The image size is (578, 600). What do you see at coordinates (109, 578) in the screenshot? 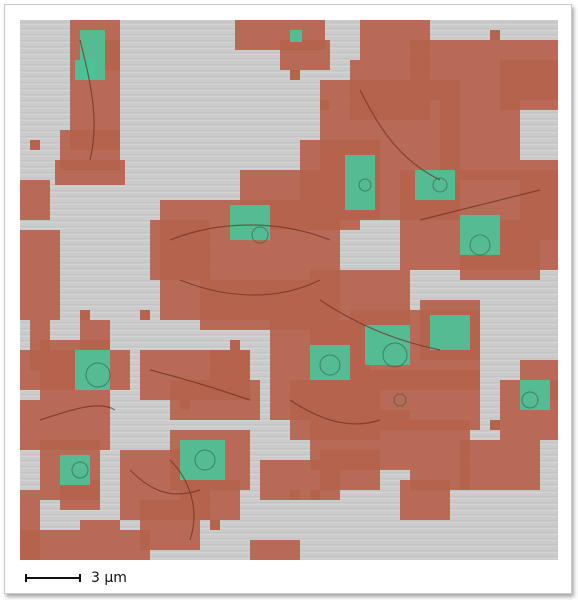
I see `scale-bar-label: 3 µm` at bounding box center [109, 578].